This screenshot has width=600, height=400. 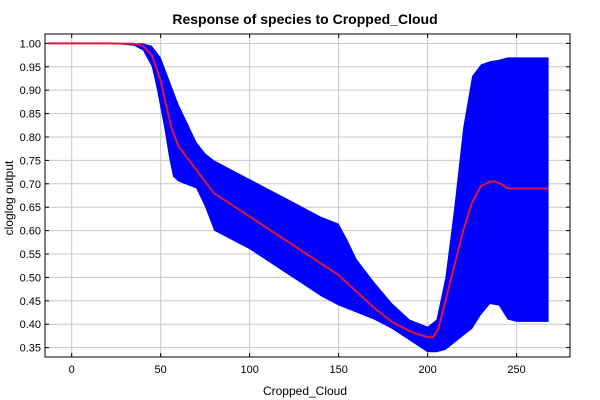 I want to click on y-tick-label: 1.00, so click(x=30, y=44).